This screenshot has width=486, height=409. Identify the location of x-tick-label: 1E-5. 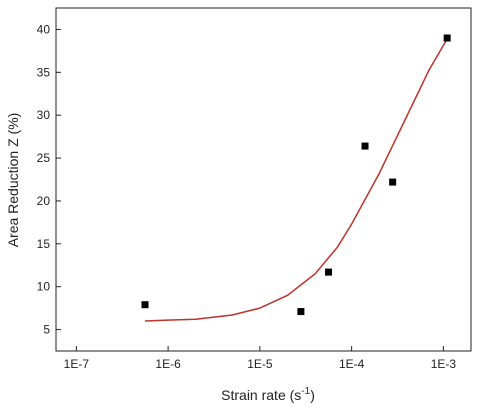
(260, 364).